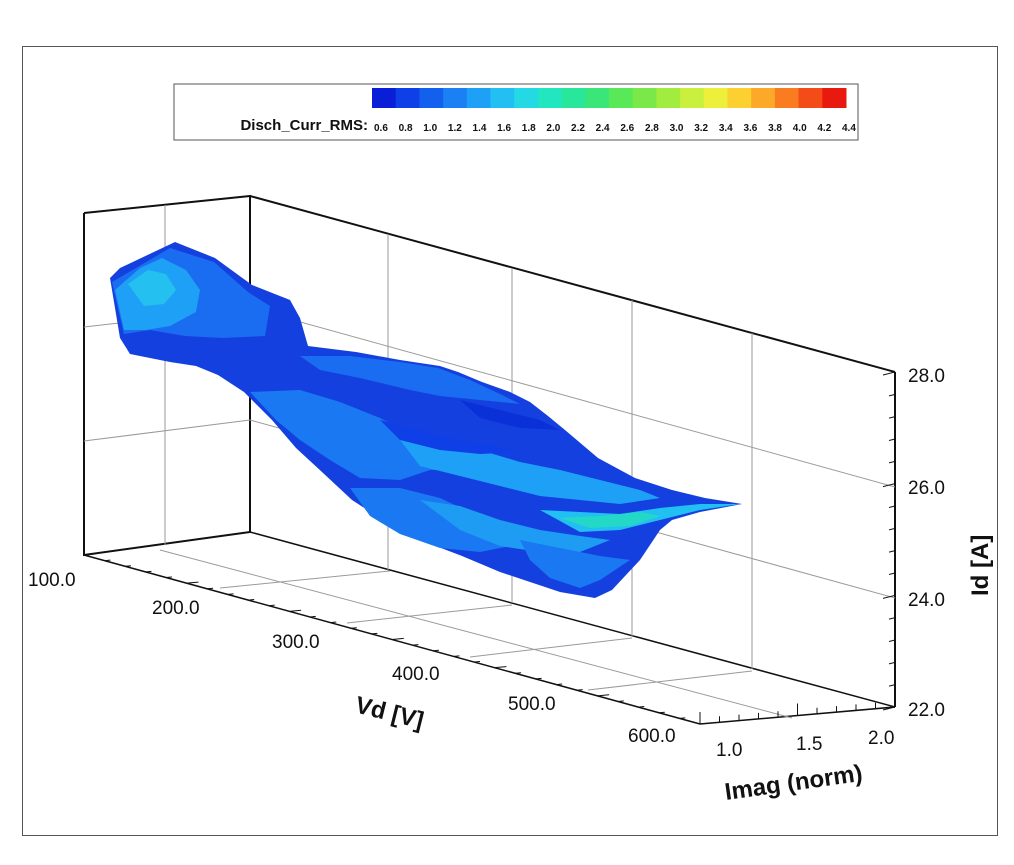 Image resolution: width=1014 pixels, height=865 pixels. I want to click on y-tick-label: 1.0, so click(729, 750).